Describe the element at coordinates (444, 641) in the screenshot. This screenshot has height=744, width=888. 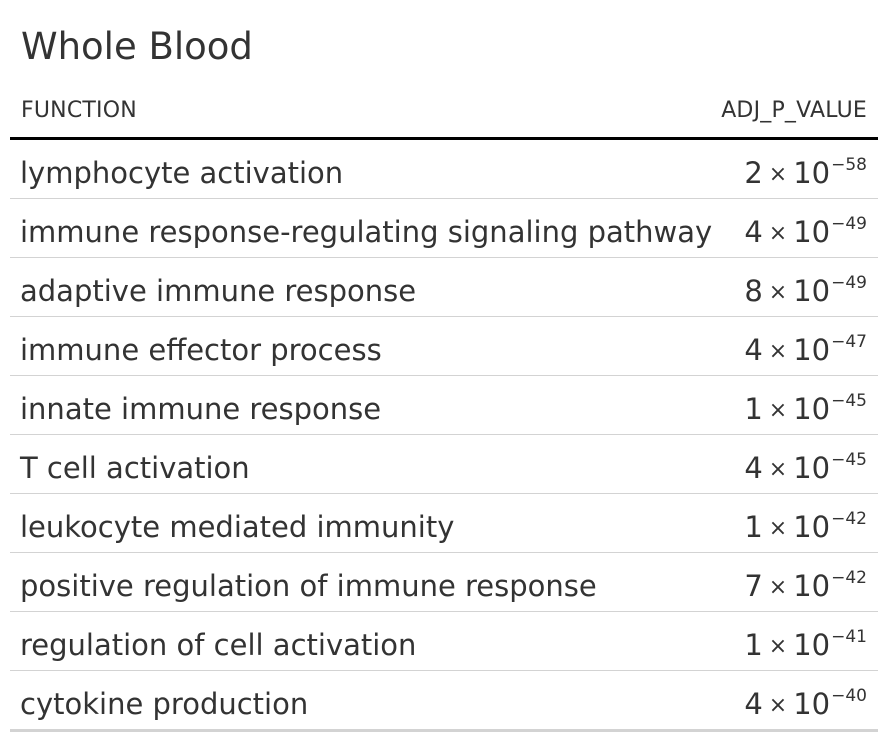
I see `table-row: regulation of cell activation 1 × 10−41` at that location.